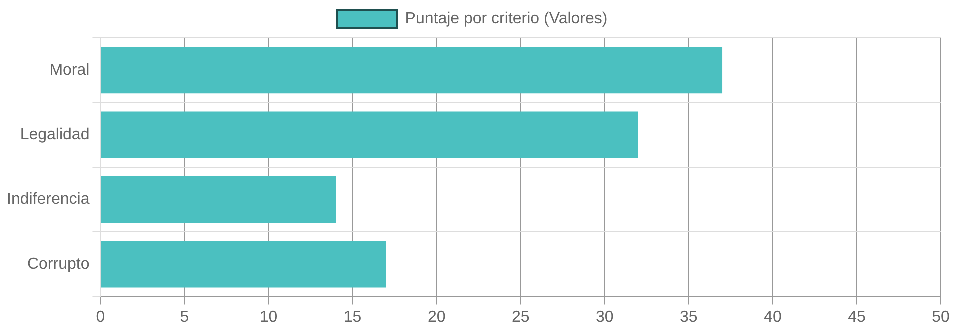 The width and height of the screenshot is (955, 330). I want to click on x-tick-label: 35, so click(689, 317).